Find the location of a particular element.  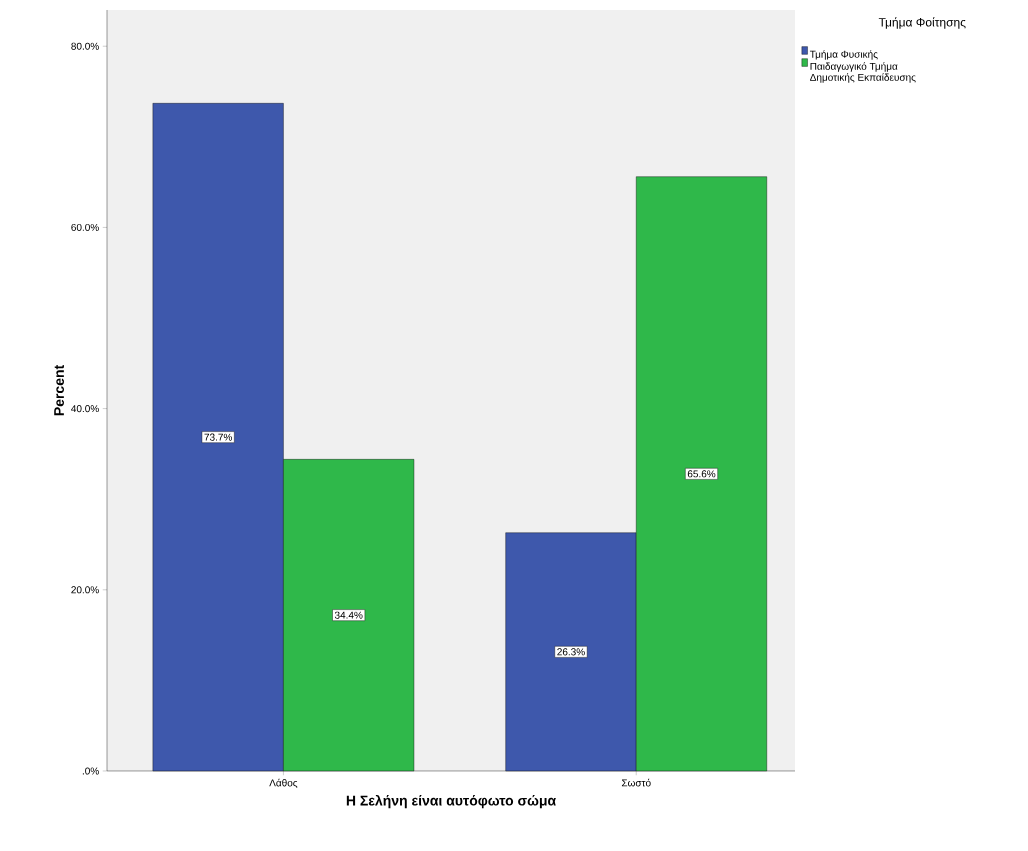

data-label: 26.3% is located at coordinates (571, 652).